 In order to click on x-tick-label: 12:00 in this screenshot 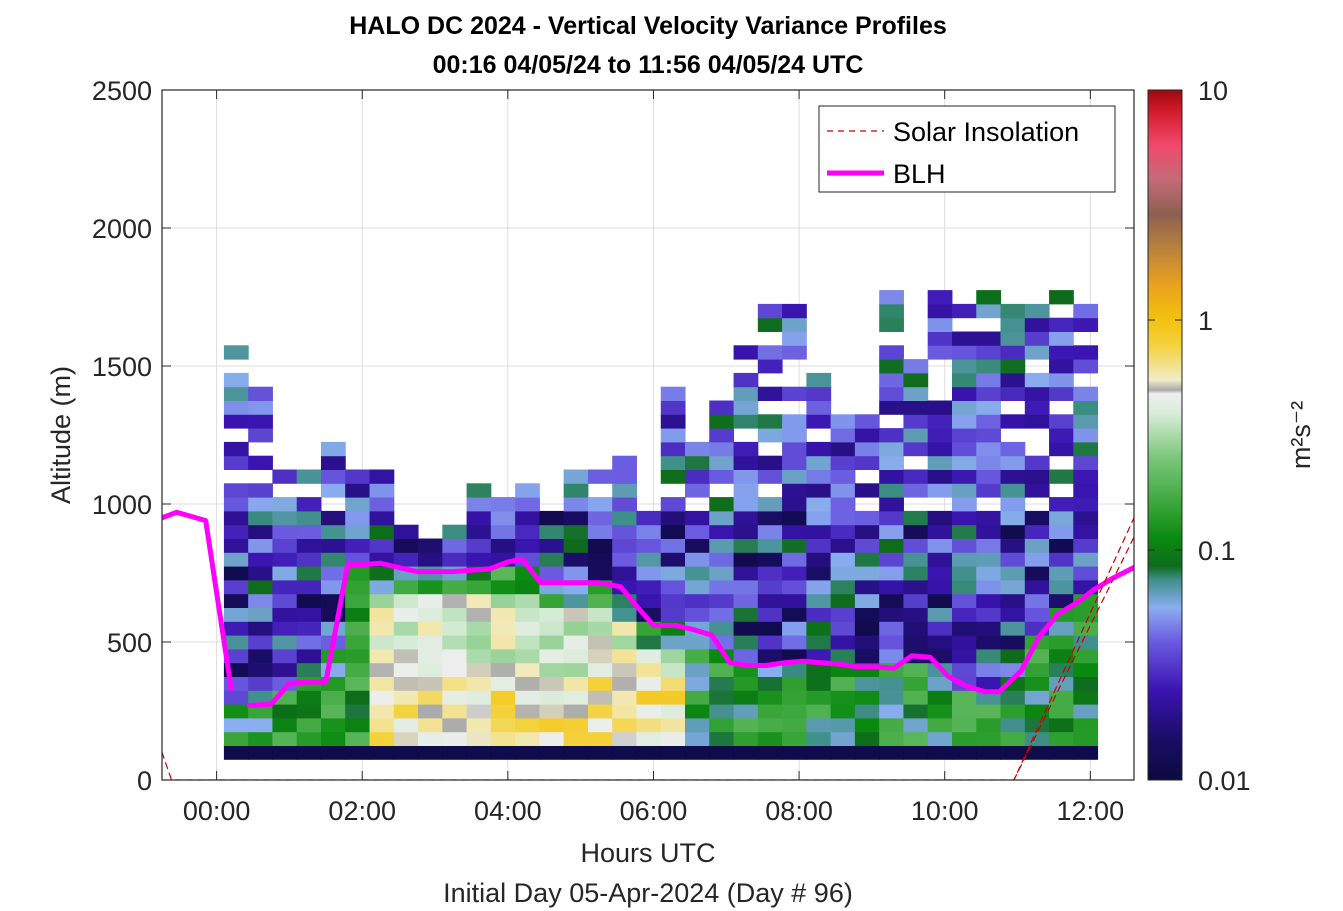, I will do `click(1091, 811)`.